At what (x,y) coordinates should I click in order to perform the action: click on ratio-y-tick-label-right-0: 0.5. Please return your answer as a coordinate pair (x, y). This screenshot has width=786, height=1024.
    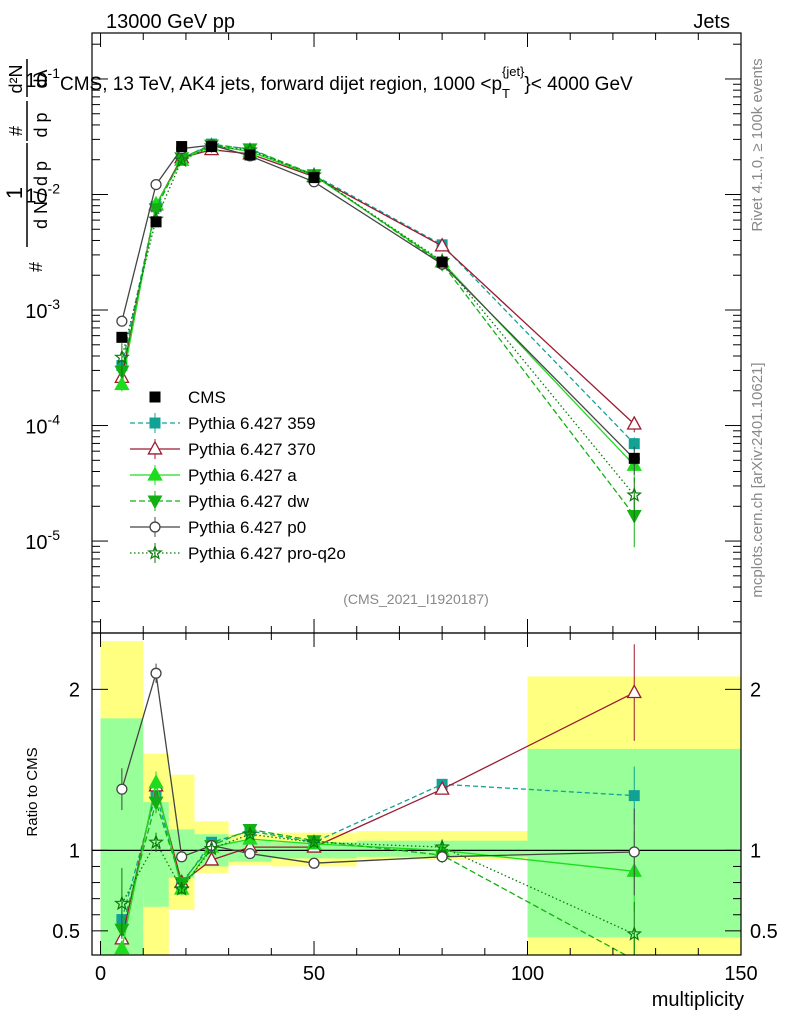
    Looking at the image, I should click on (764, 932).